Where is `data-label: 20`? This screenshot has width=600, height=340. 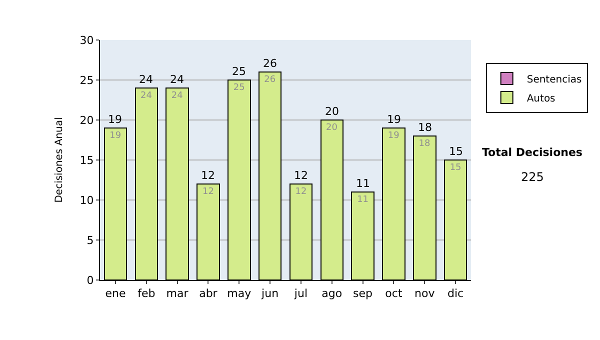
data-label: 20 is located at coordinates (332, 128).